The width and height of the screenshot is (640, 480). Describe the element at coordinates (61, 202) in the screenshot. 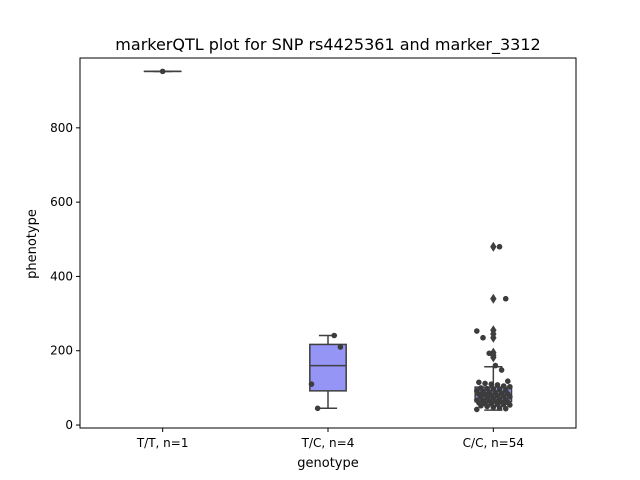

I see `y-tick-label: 600` at that location.